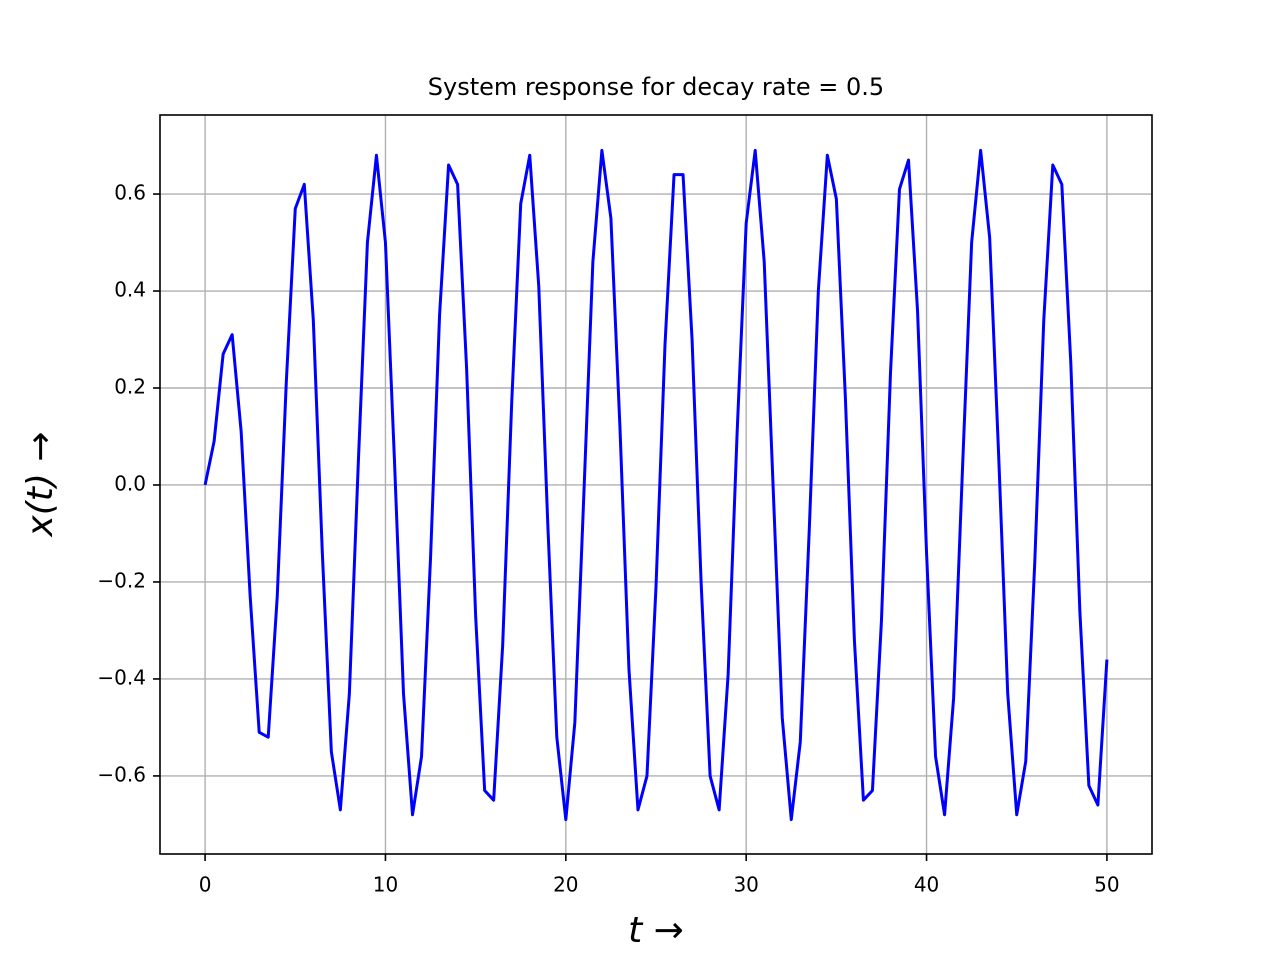 This screenshot has height=960, width=1280. Describe the element at coordinates (926, 885) in the screenshot. I see `x-tick-label: 40` at that location.